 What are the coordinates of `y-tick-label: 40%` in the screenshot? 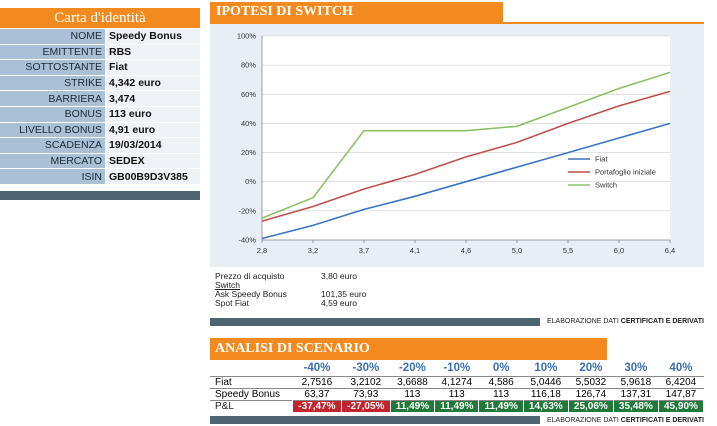 It's located at (248, 123).